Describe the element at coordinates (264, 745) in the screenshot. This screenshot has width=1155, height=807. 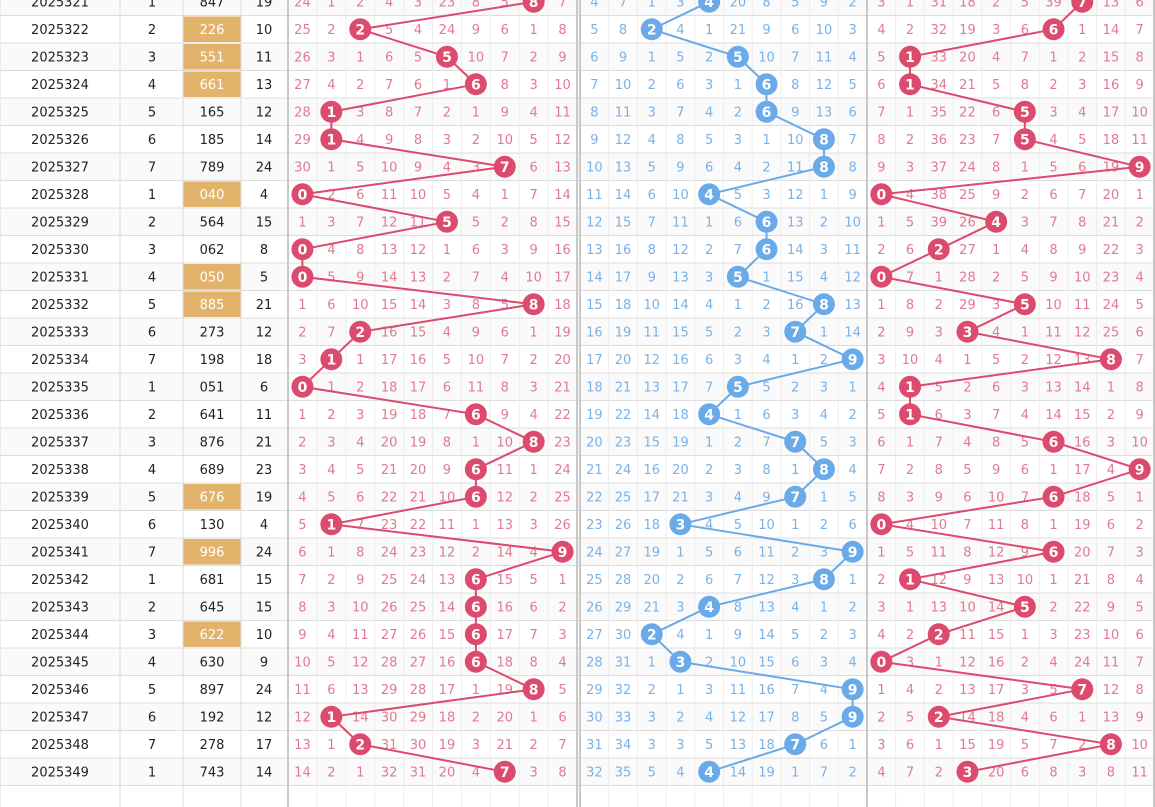
I see `sum-cell: 17` at that location.